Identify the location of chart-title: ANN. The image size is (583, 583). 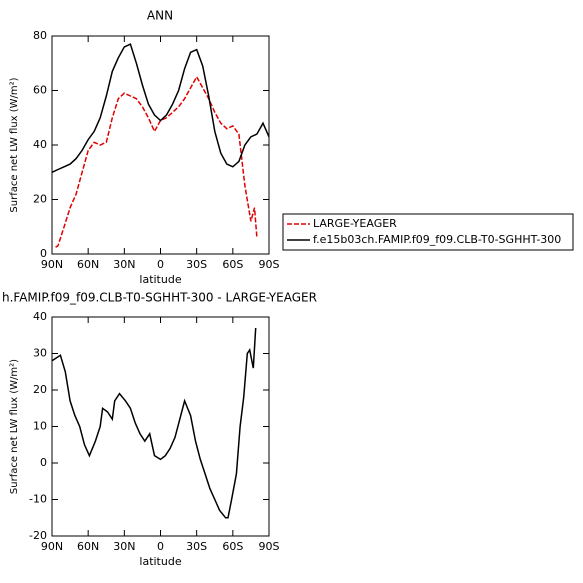
(160, 16).